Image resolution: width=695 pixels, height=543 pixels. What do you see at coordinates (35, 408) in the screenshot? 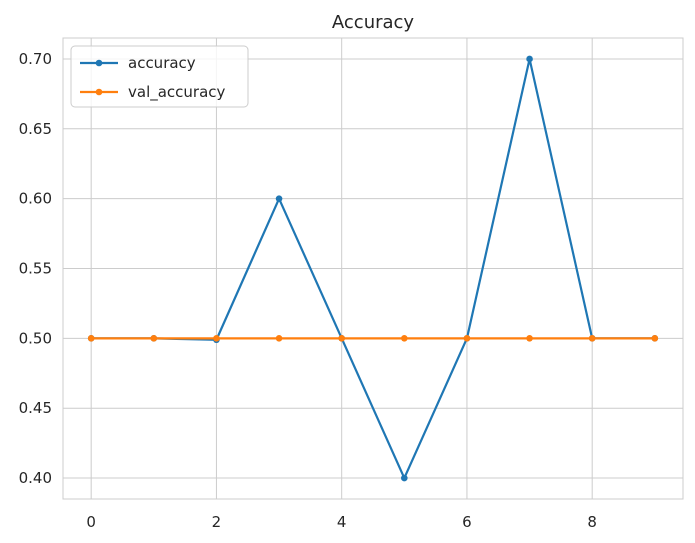
I see `y-tick-label: 0.45` at bounding box center [35, 408].